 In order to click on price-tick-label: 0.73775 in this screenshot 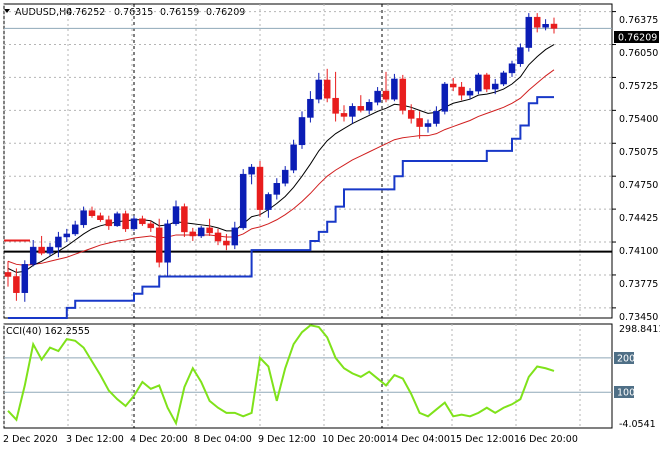, I will do `click(638, 284)`.